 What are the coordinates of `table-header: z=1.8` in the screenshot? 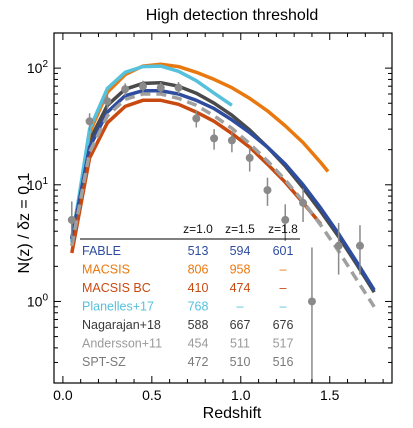 It's located at (283, 229).